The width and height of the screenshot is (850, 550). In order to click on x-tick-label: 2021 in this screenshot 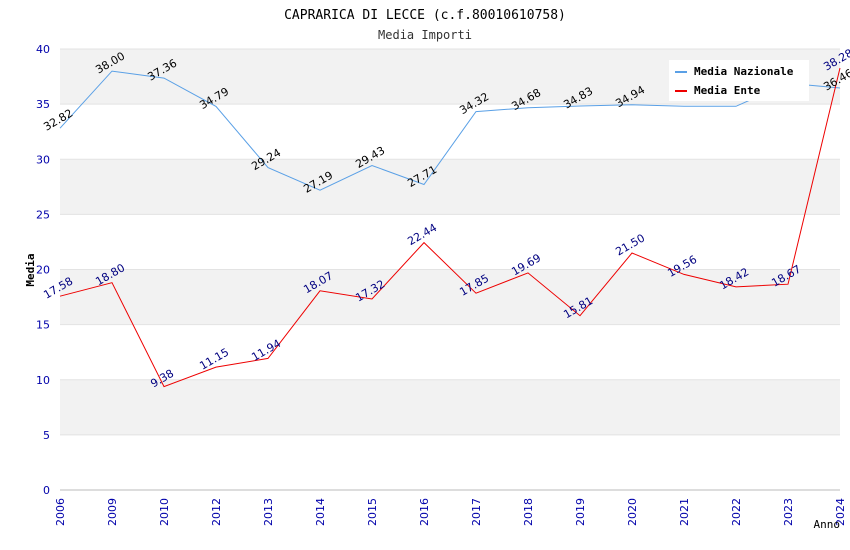, I will do `click(684, 512)`.